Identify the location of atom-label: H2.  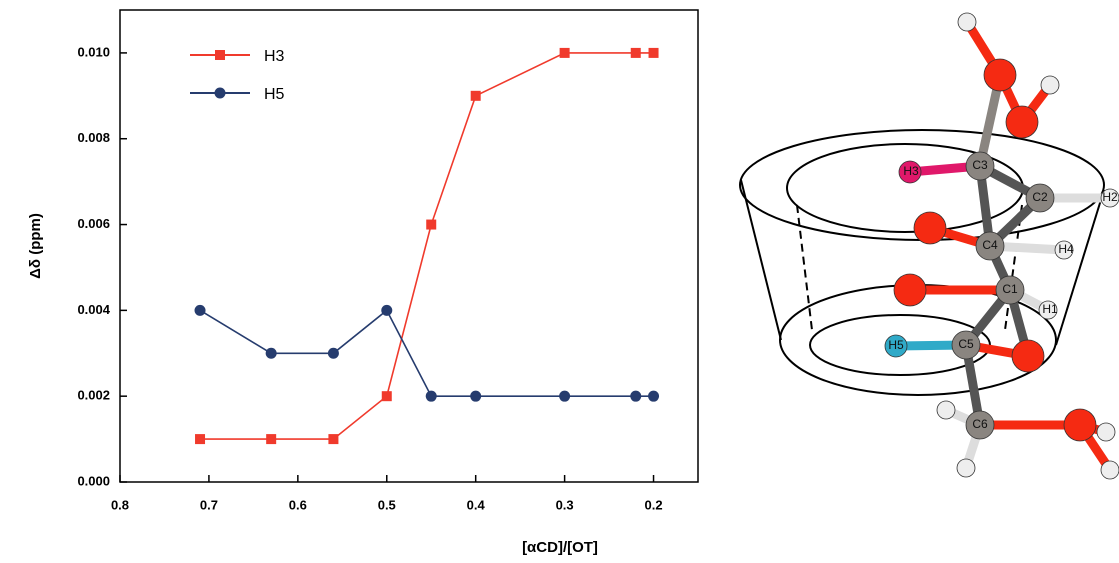
(1110, 197).